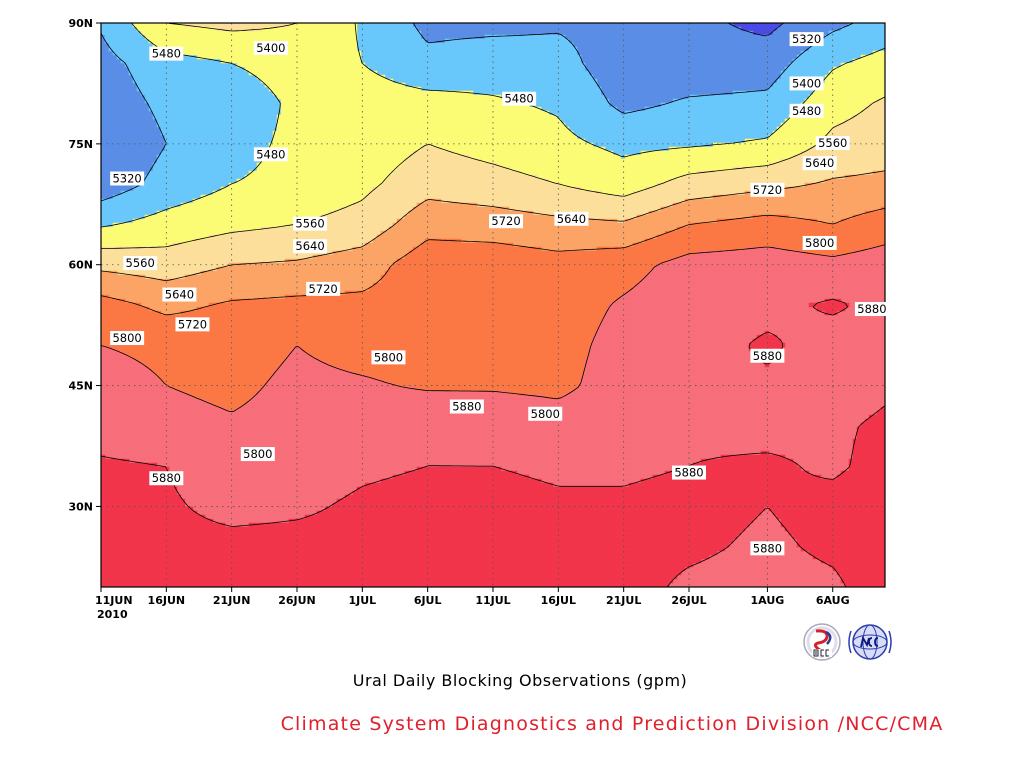 The height and width of the screenshot is (768, 1024). Describe the element at coordinates (80, 265) in the screenshot. I see `y-tick-label: 60N` at that location.